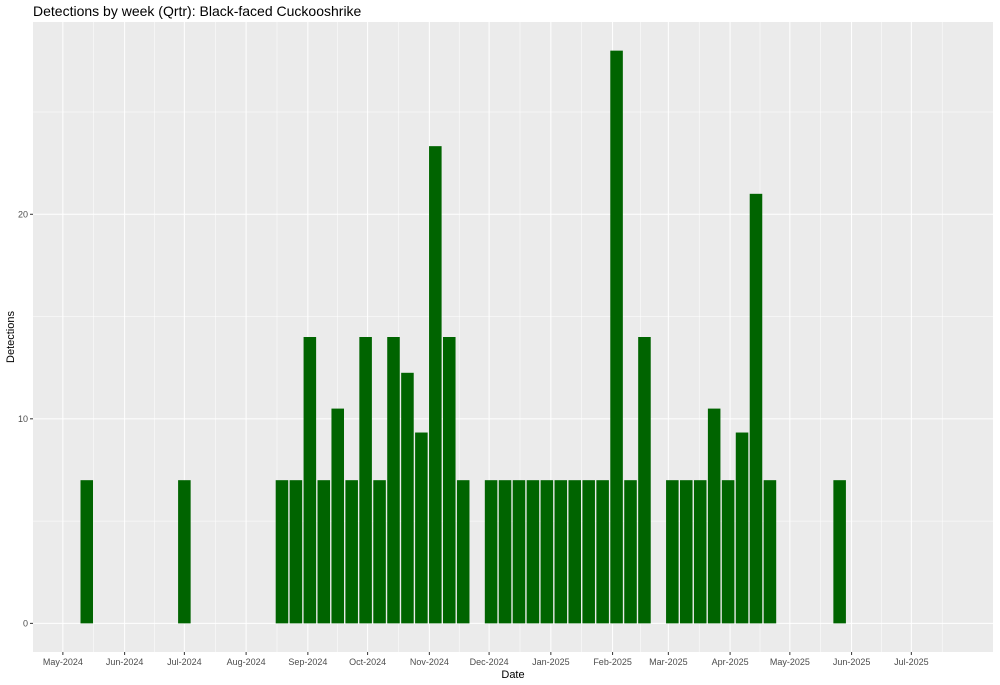 Image resolution: width=1000 pixels, height=685 pixels. What do you see at coordinates (790, 662) in the screenshot?
I see `x-tick-label: May-2025` at bounding box center [790, 662].